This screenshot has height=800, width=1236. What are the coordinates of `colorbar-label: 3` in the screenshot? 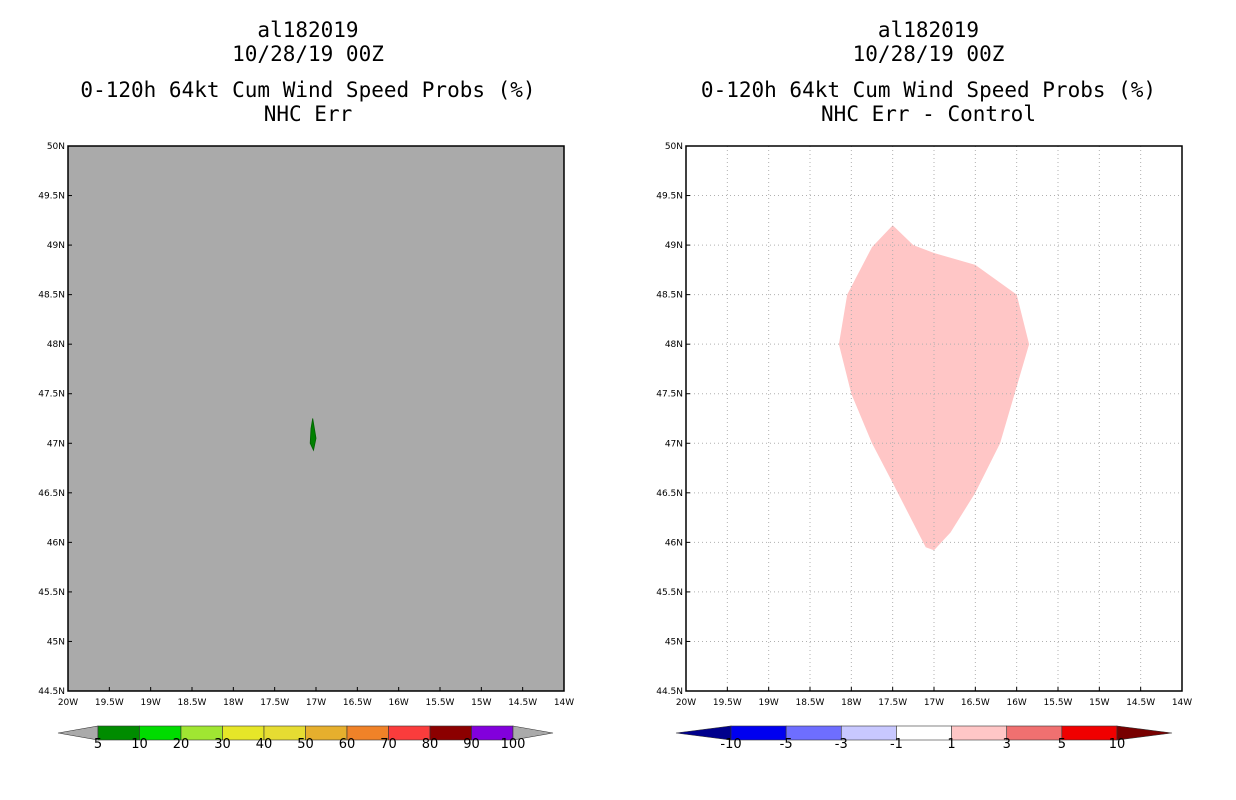 It's located at (1007, 744).